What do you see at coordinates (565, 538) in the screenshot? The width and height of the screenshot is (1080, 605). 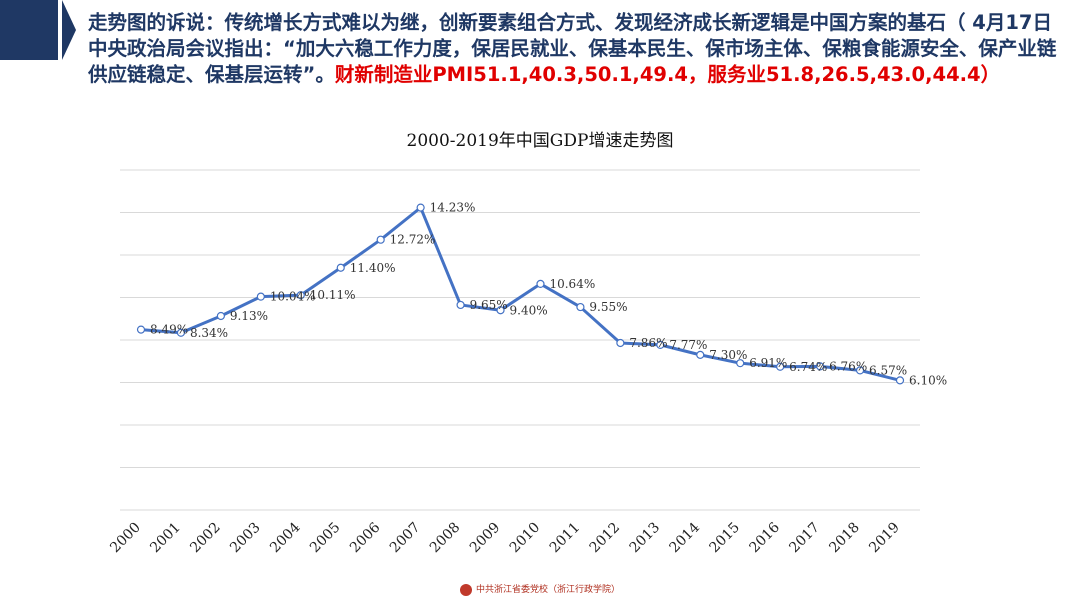 I see `x-tick-label: 2011` at bounding box center [565, 538].